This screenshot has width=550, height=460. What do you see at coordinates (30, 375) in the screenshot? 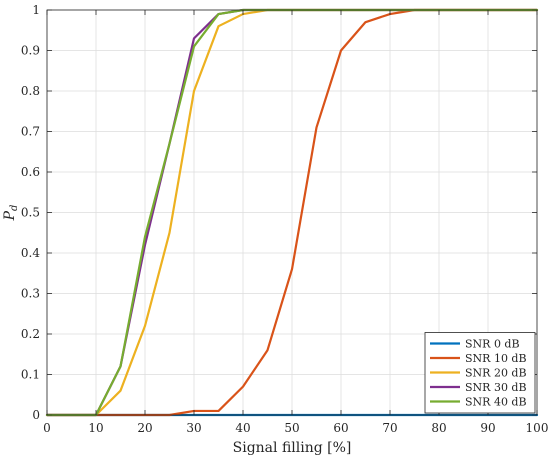
I see `y-tick-label: 0.1` at bounding box center [30, 375].